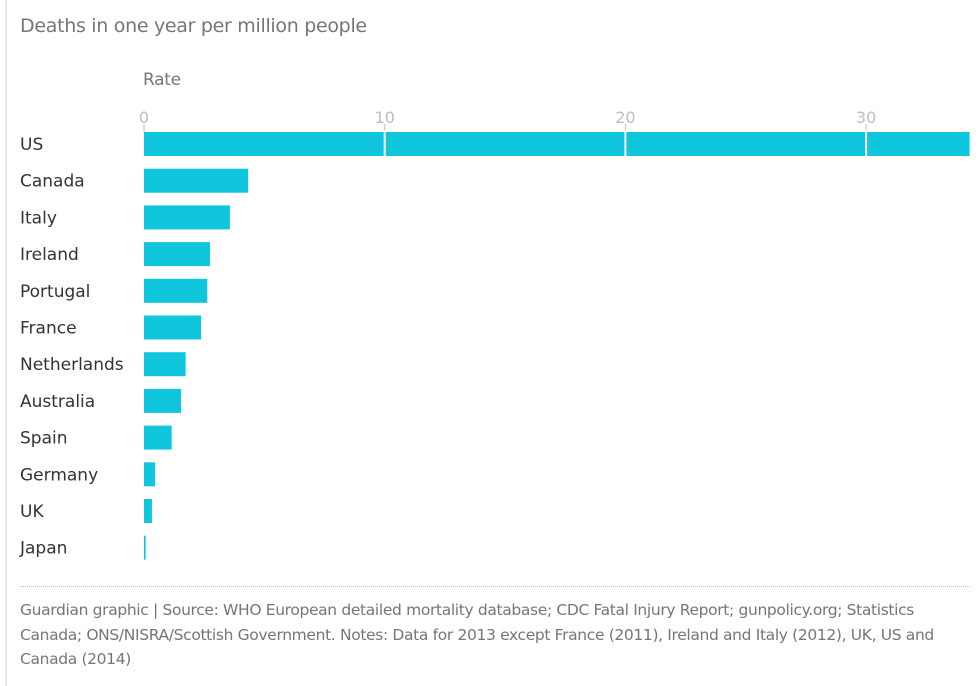 The image size is (980, 686). Describe the element at coordinates (32, 512) in the screenshot. I see `category-label: UK` at that location.